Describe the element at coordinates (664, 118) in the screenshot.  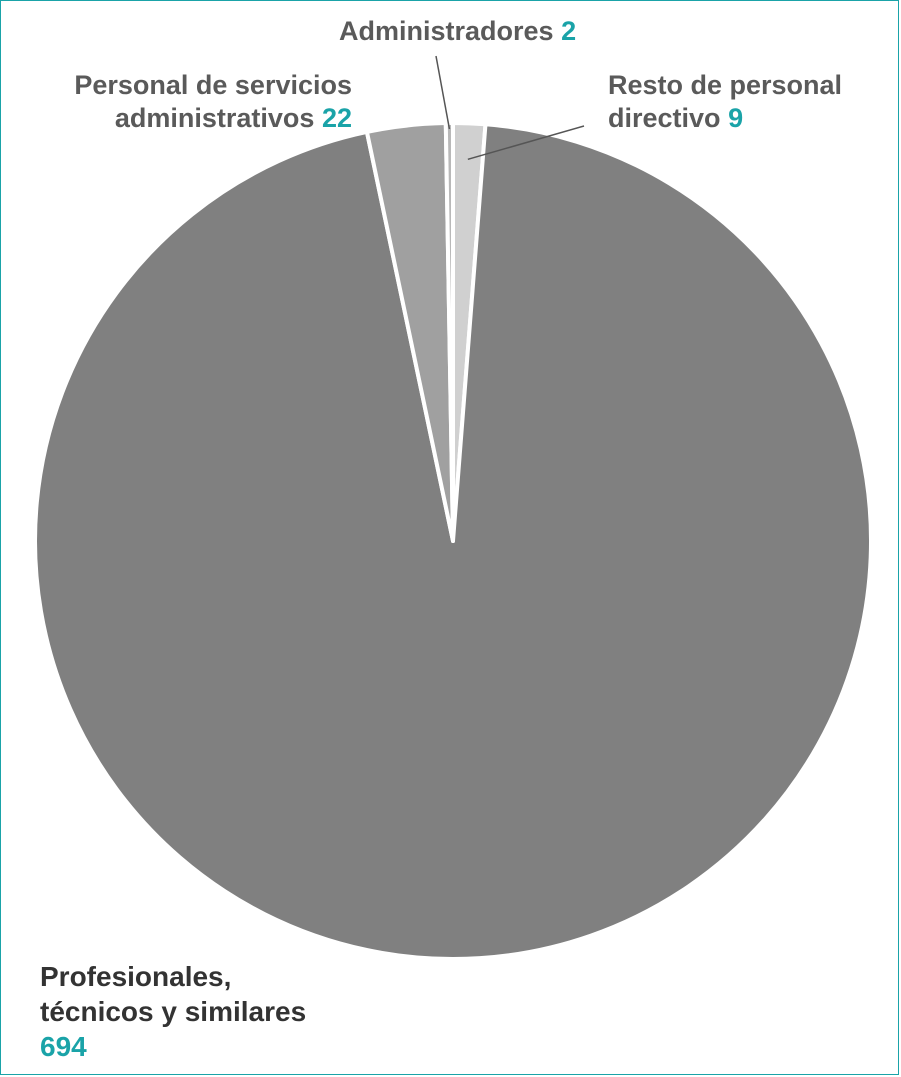
I see `label-resto-personal-line2: directivo` at that location.